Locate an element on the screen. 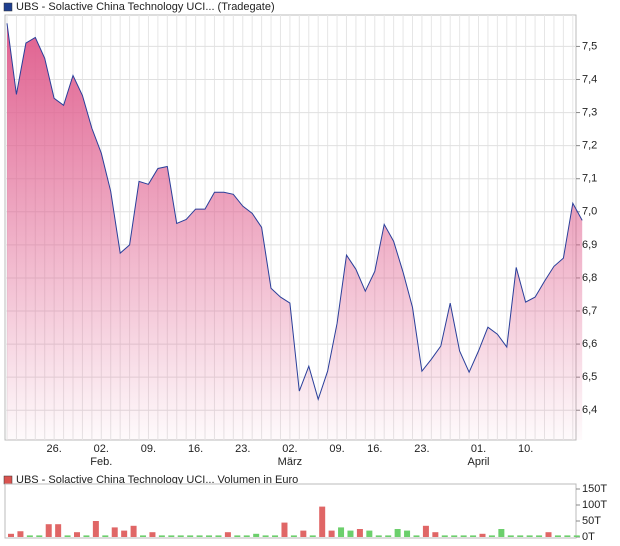  x-month-label: April is located at coordinates (478, 462).